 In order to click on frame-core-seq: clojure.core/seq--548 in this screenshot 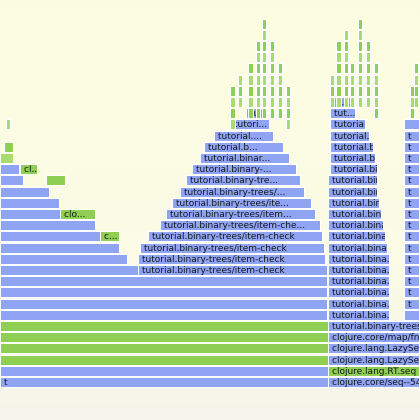, I will do `click(374, 382)`.